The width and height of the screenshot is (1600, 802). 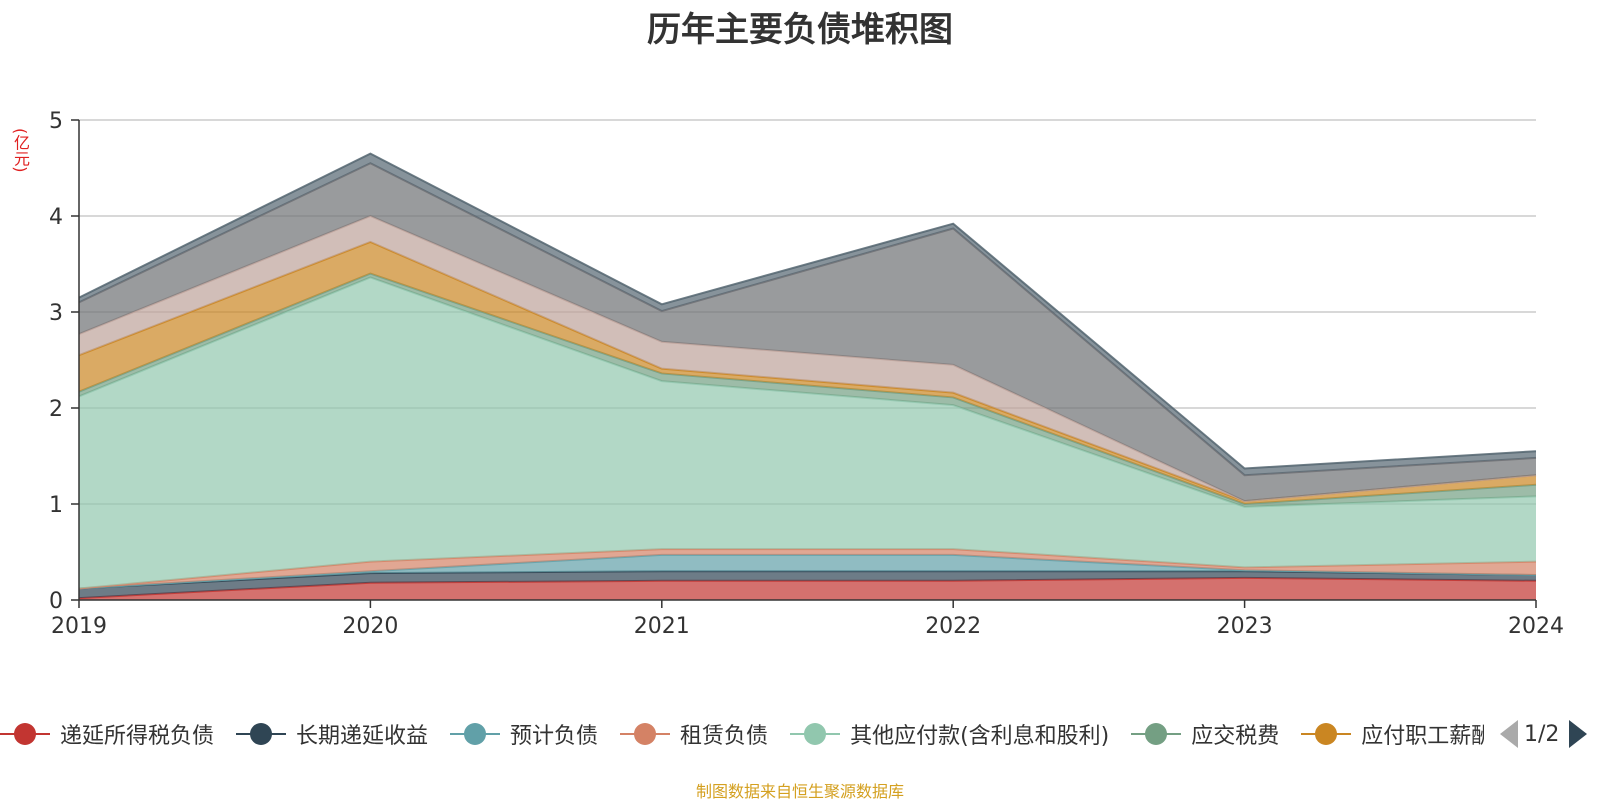 I want to click on legend-prev-page-icon, so click(x=1509, y=734).